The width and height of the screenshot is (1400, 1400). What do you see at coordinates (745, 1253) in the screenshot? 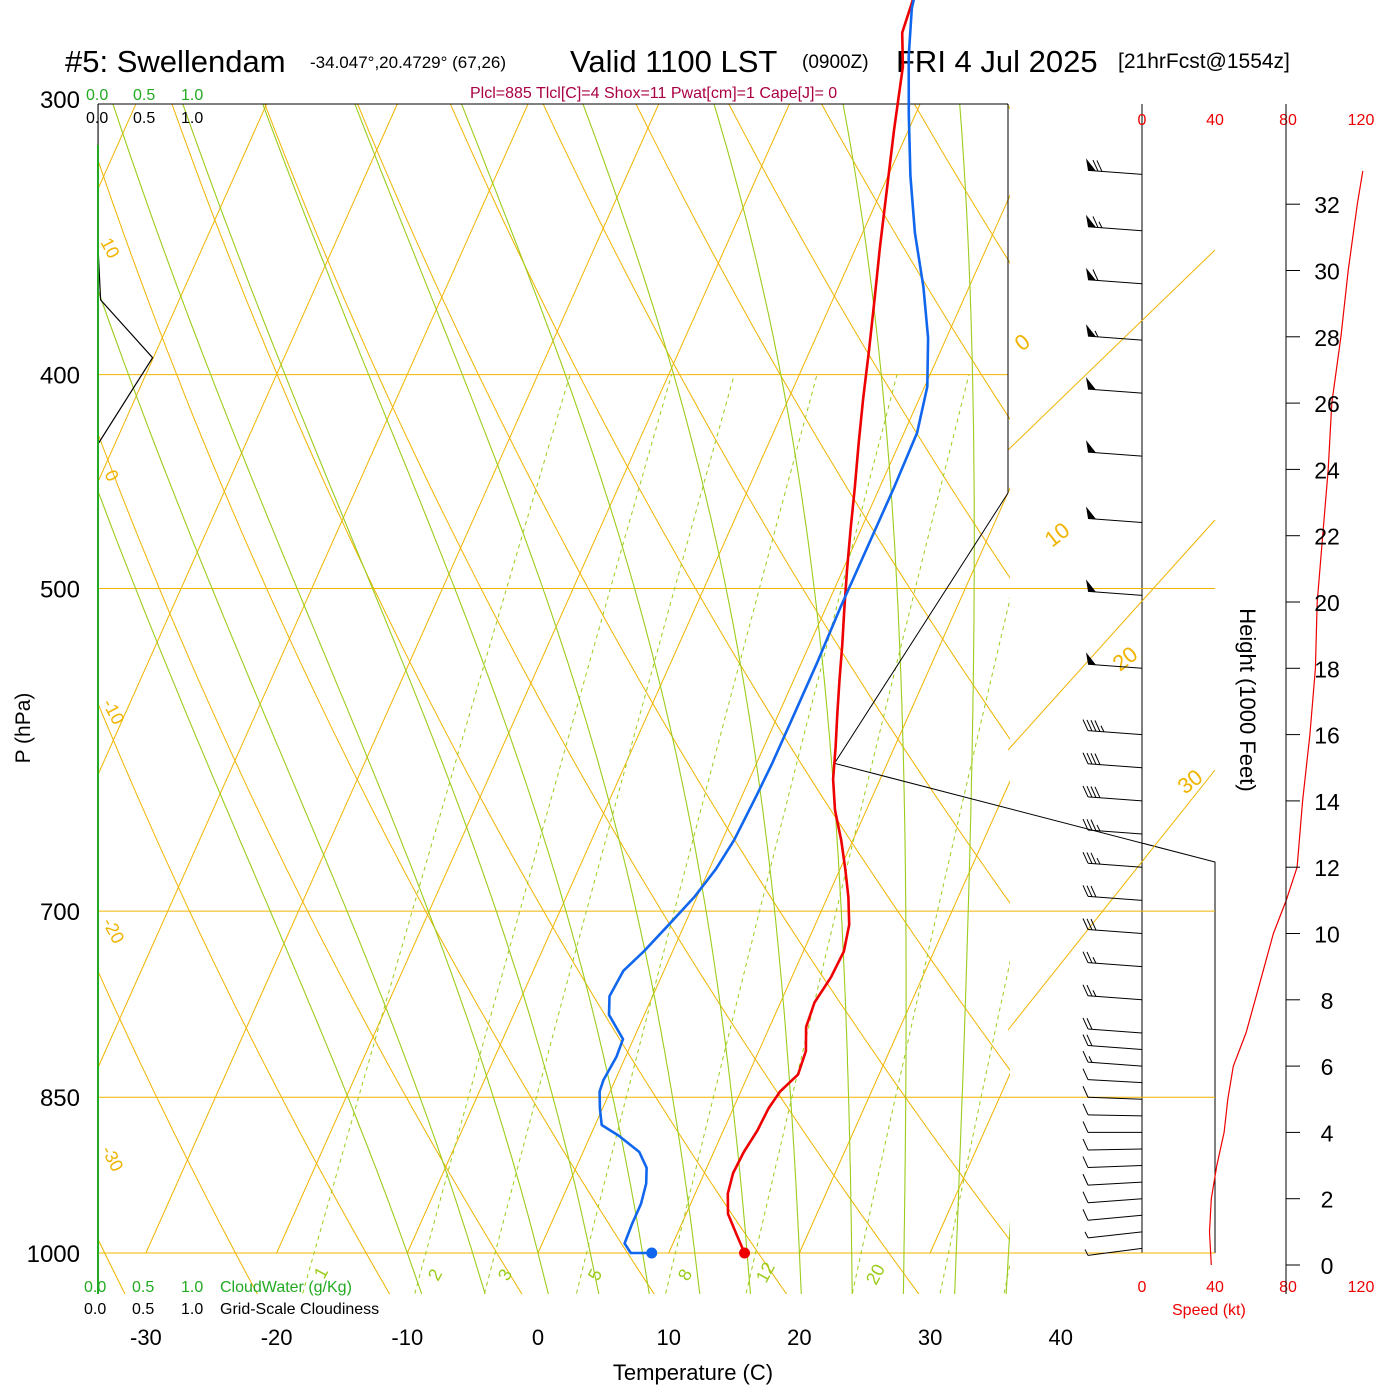
I see `surface-temperature-point` at bounding box center [745, 1253].